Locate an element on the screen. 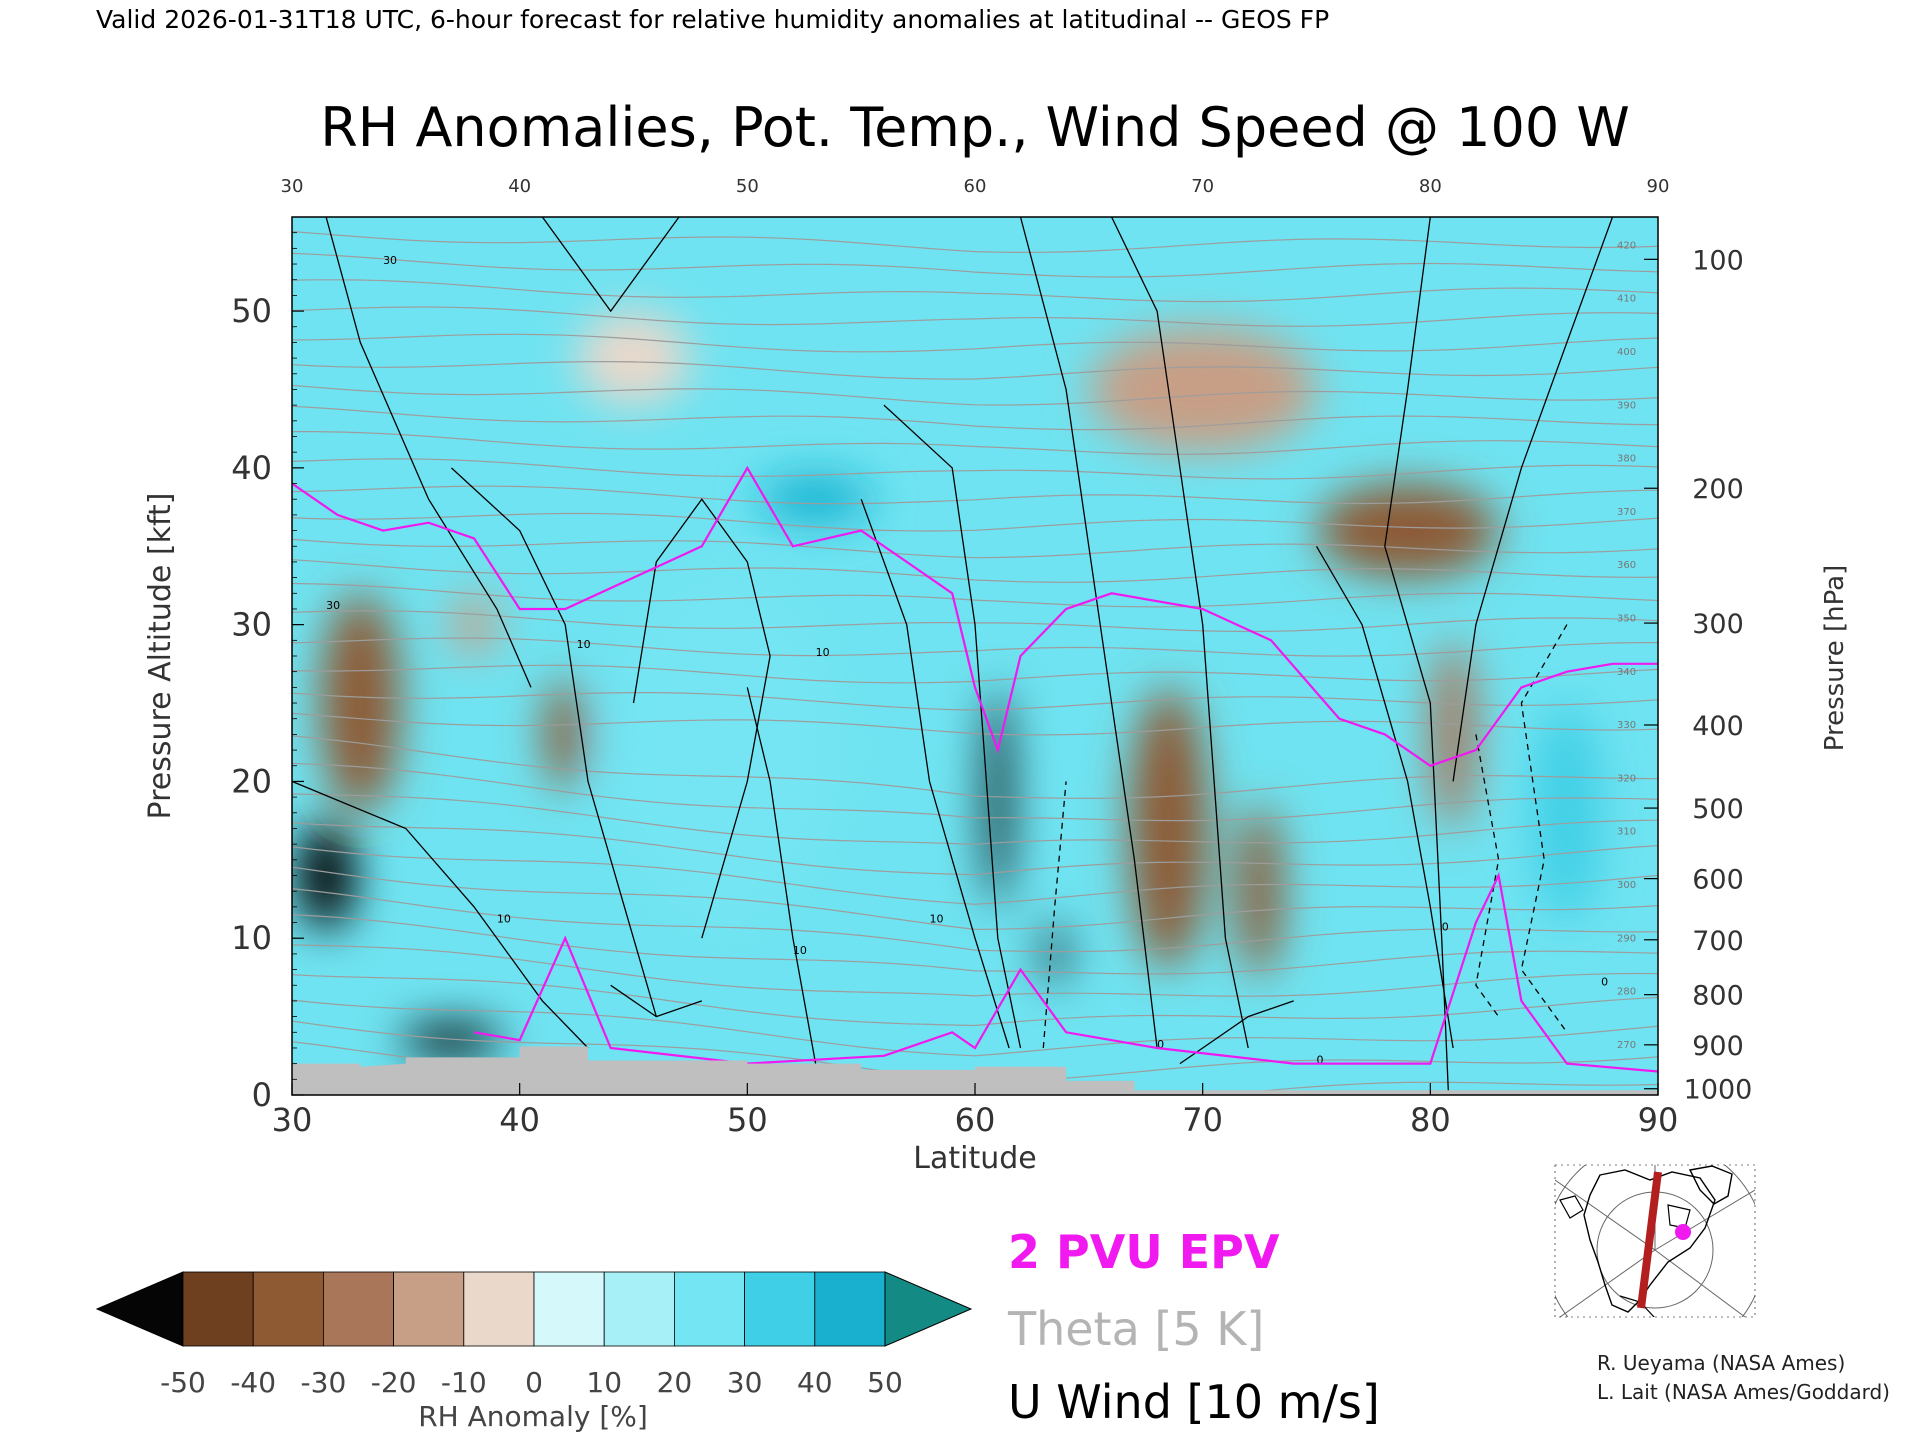 This screenshot has width=1920, height=1440. colorbar-tick-label: 40 is located at coordinates (815, 1382).